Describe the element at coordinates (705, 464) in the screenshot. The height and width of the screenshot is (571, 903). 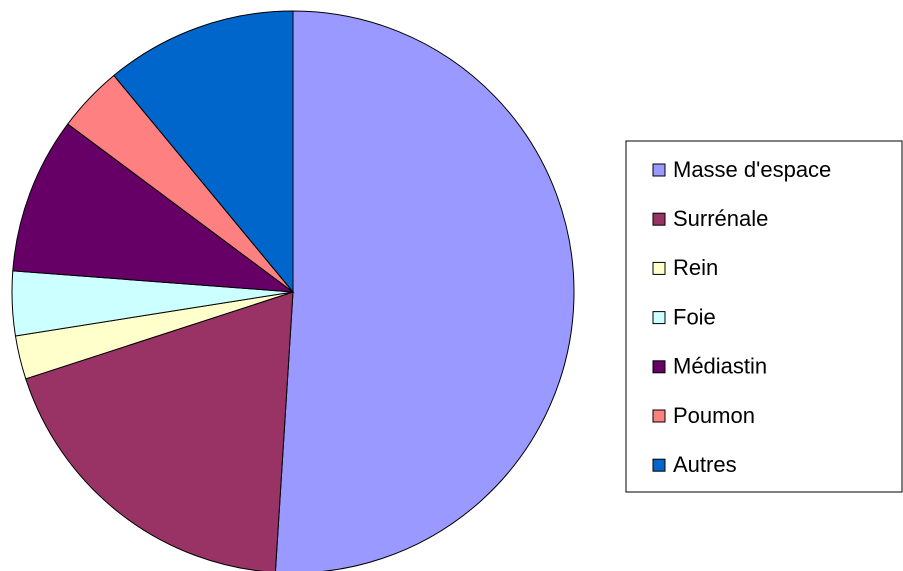
I see `legend-label: Autres` at that location.